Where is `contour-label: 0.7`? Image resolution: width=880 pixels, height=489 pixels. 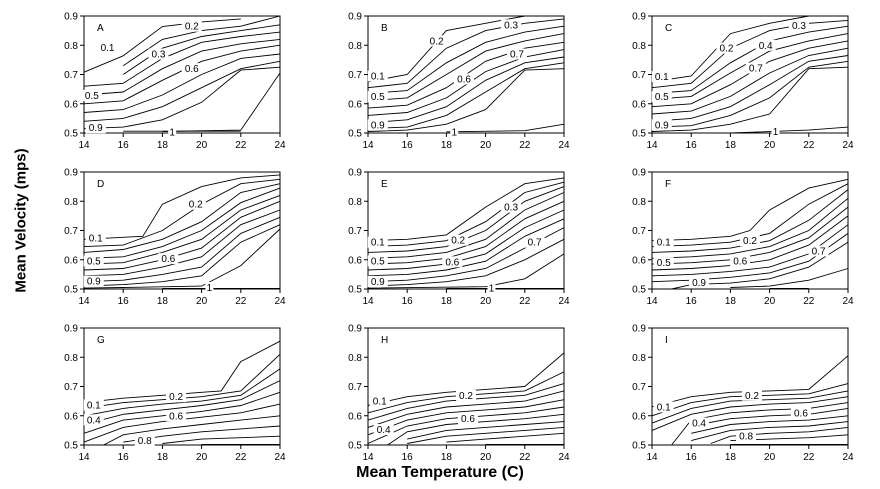
contour-label: 0.7 is located at coordinates (756, 69).